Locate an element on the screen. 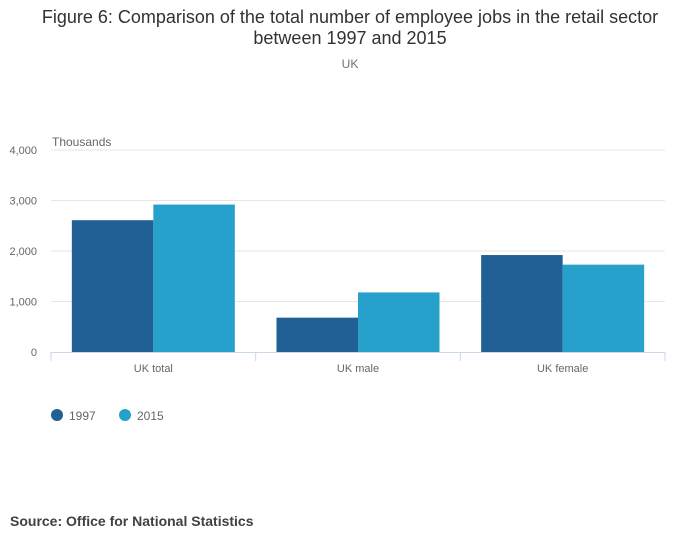 The width and height of the screenshot is (700, 549). legend-label-1997: 1997 is located at coordinates (82, 416).